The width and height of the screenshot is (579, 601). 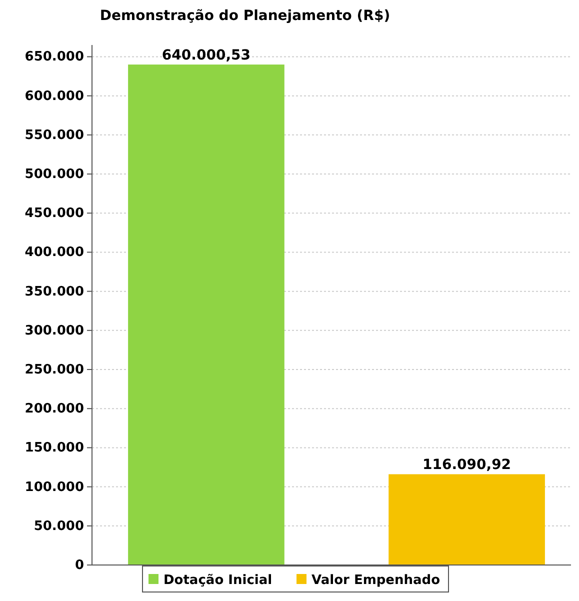 I want to click on y-tick-label: 500.000, so click(x=54, y=174).